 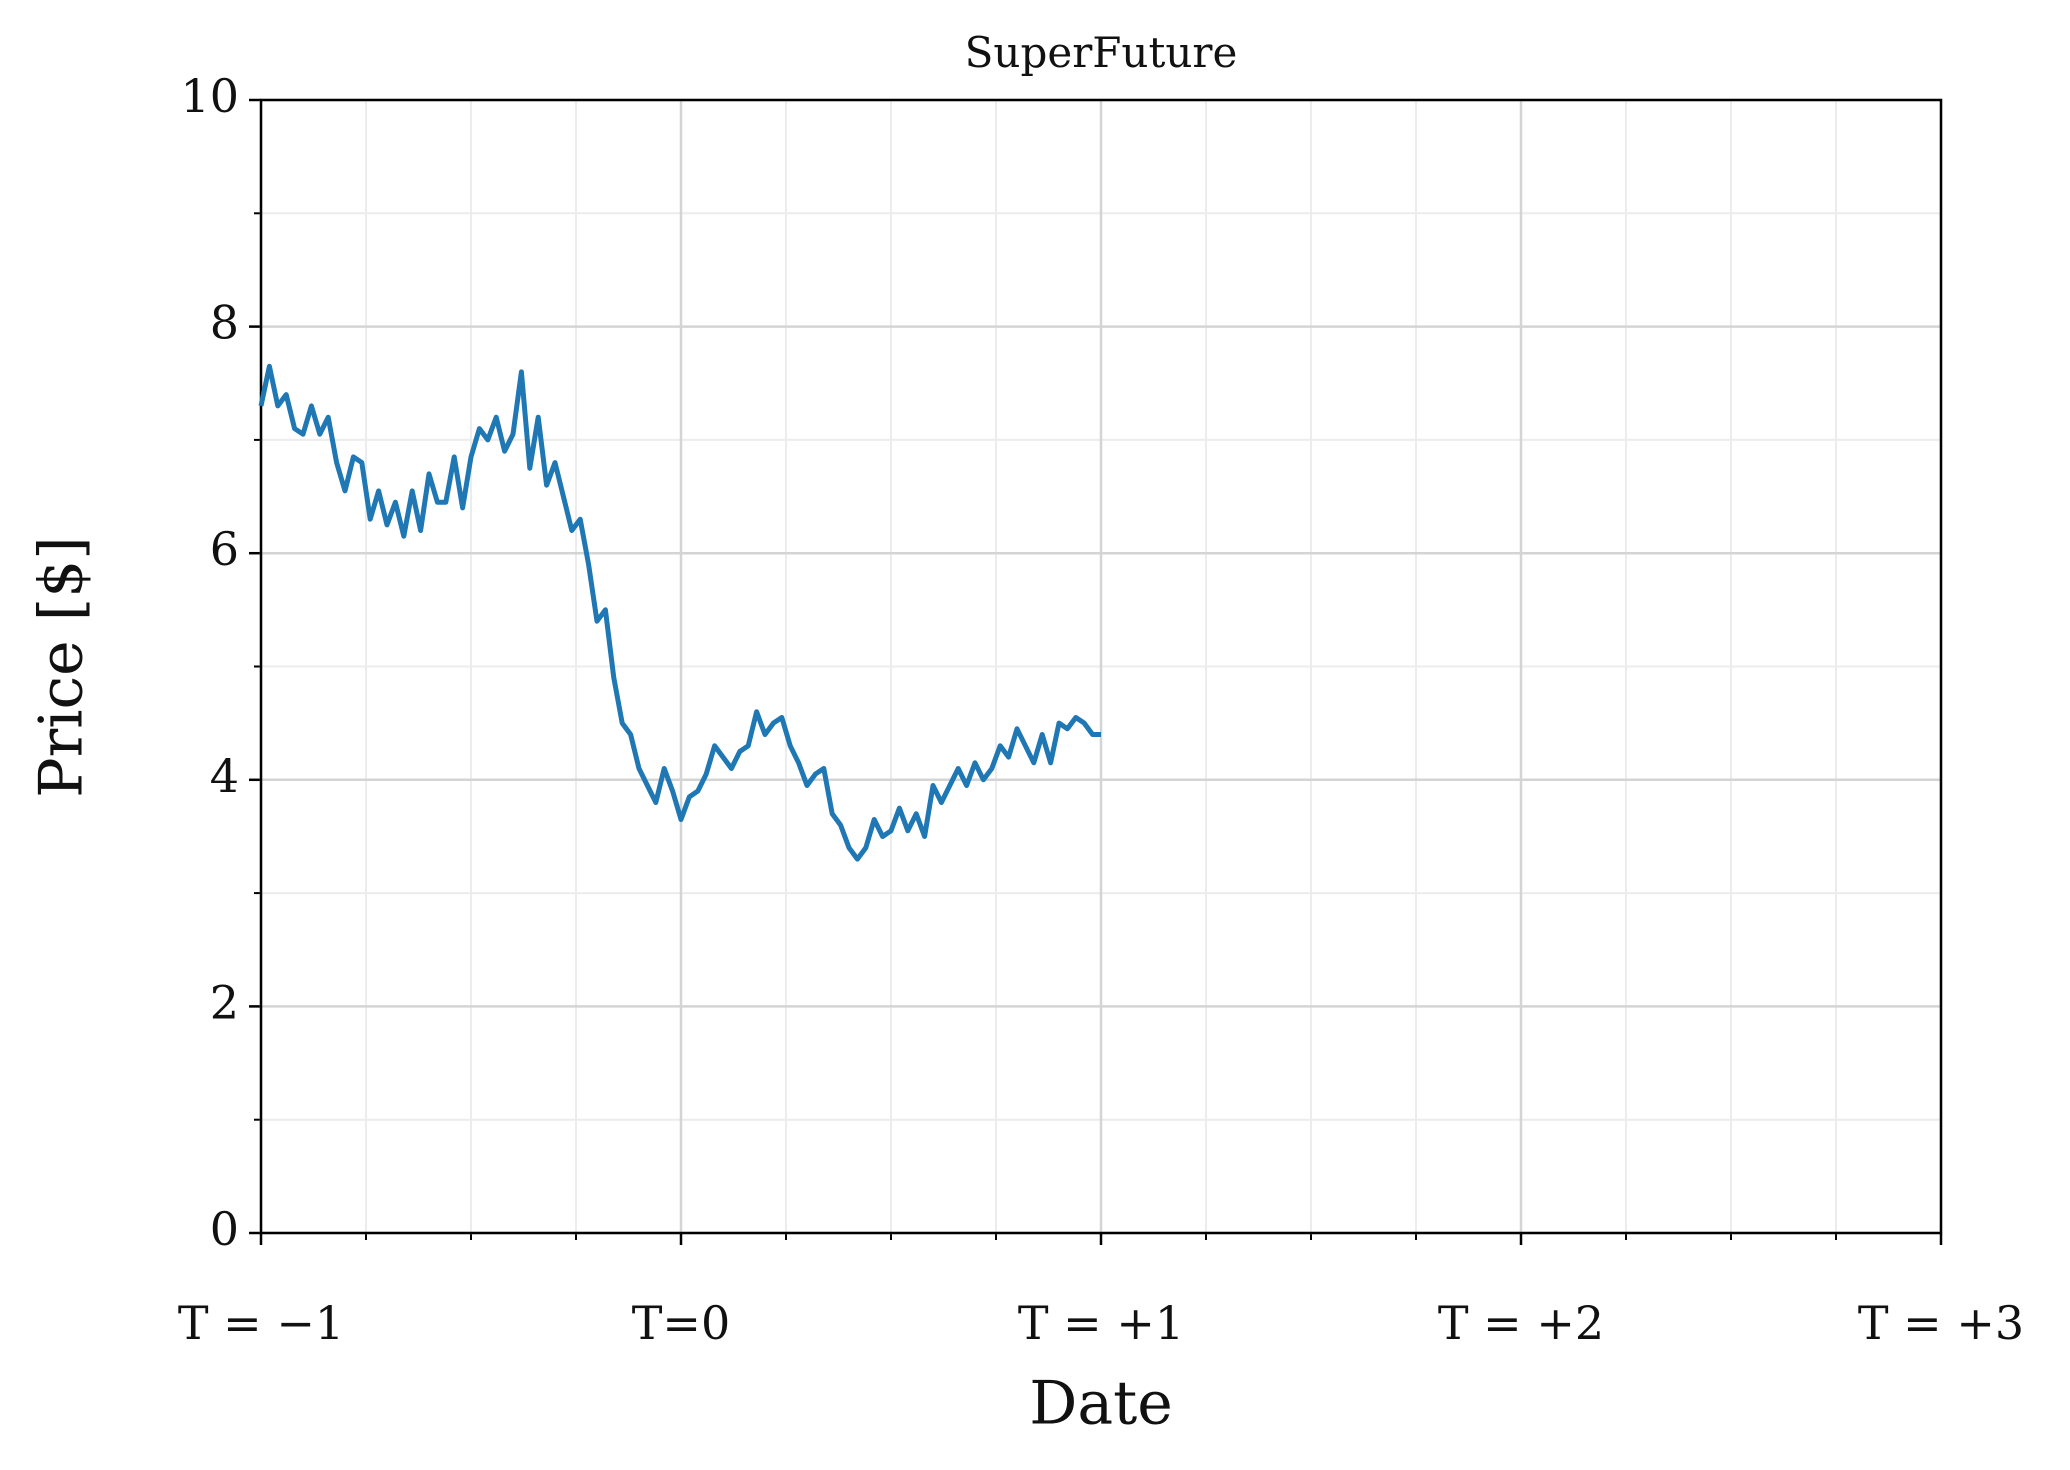 What do you see at coordinates (224, 323) in the screenshot?
I see `y-tick-label: 8` at bounding box center [224, 323].